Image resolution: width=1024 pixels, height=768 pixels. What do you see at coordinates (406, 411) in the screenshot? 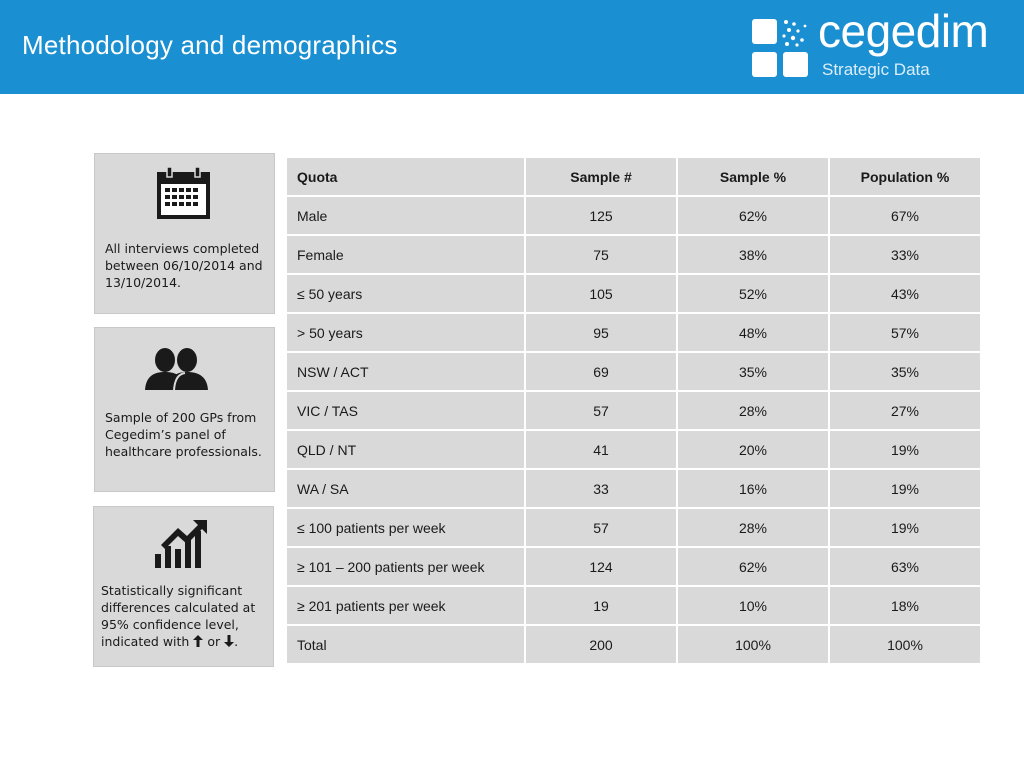
I see `cell-quota: VIC / TAS` at bounding box center [406, 411].